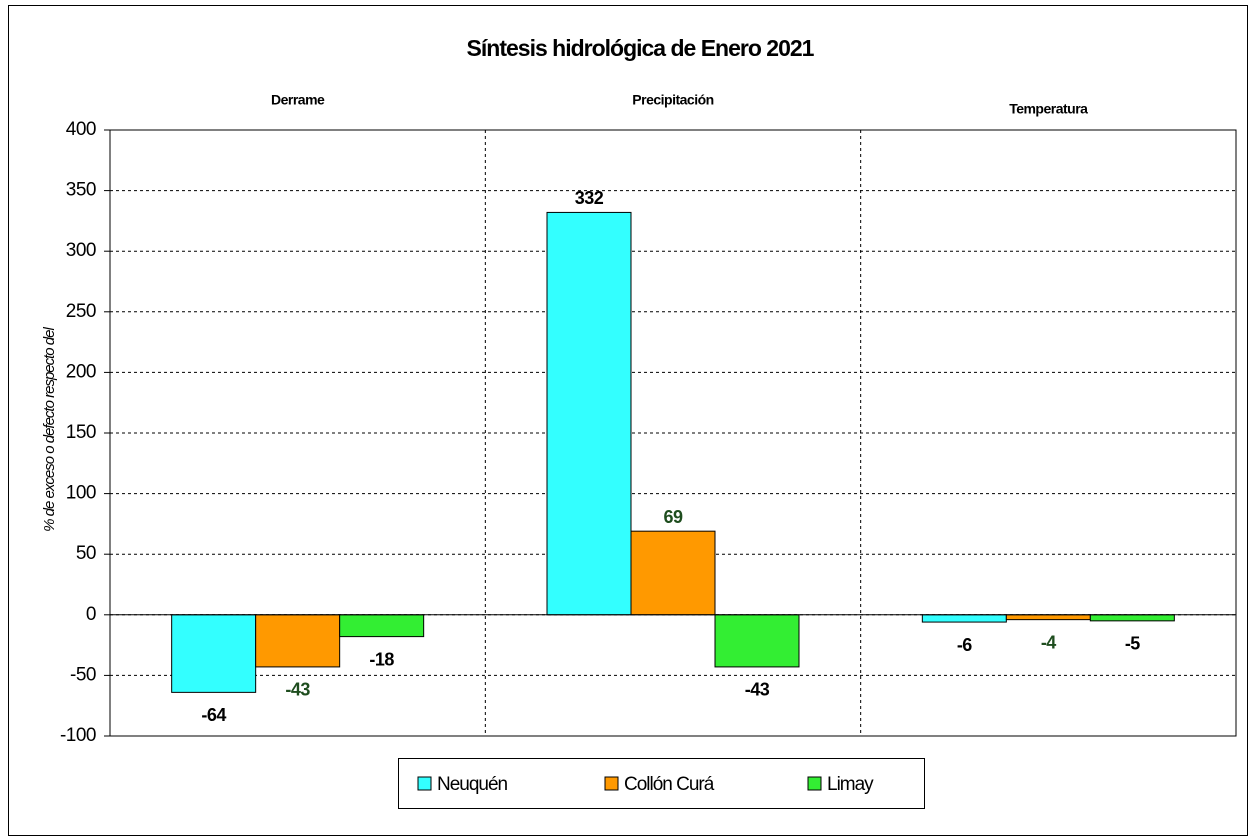 The height and width of the screenshot is (837, 1249). Describe the element at coordinates (83, 674) in the screenshot. I see `y-tick-label: -50` at that location.